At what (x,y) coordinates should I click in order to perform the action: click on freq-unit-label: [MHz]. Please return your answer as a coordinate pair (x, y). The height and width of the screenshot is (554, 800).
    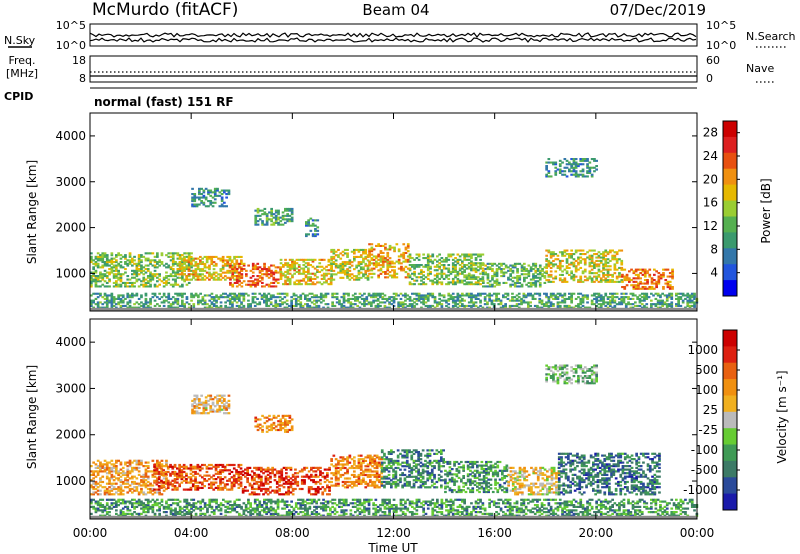
    Looking at the image, I should click on (22, 73).